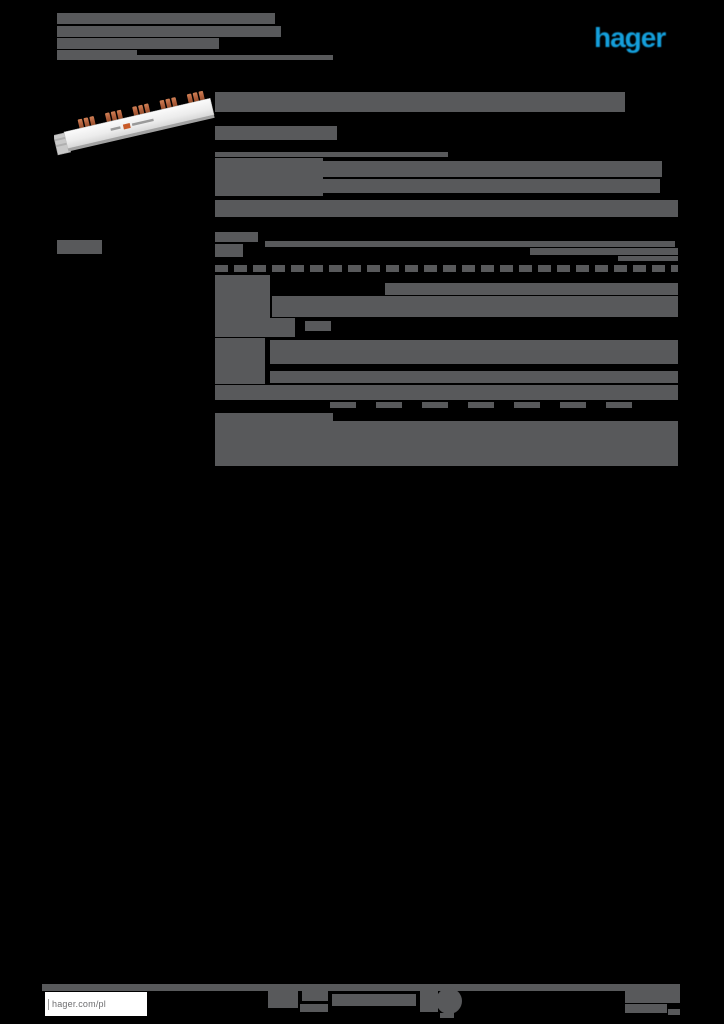 This screenshot has height=1024, width=724. Describe the element at coordinates (79, 247) in the screenshot. I see `redacted-margin-note` at that location.